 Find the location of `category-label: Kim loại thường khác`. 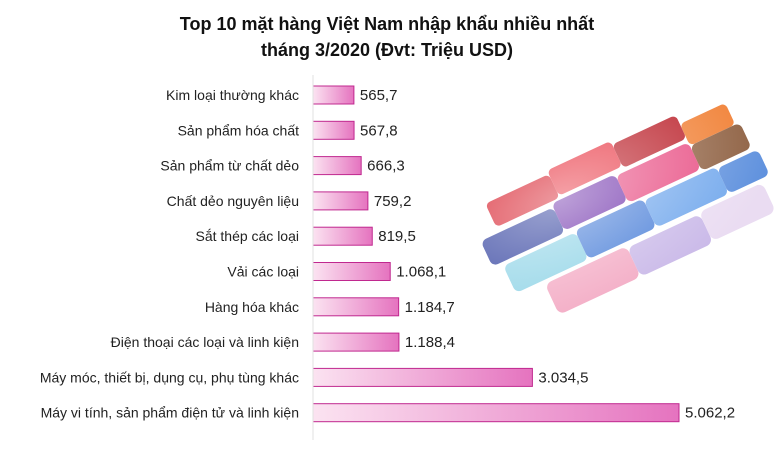

category-label: Kim loại thường khác is located at coordinates (232, 95).